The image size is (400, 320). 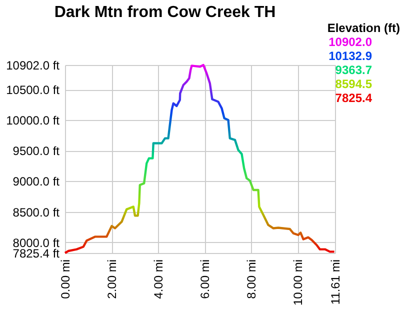 I want to click on annotation: 8594.5, so click(x=353, y=84).